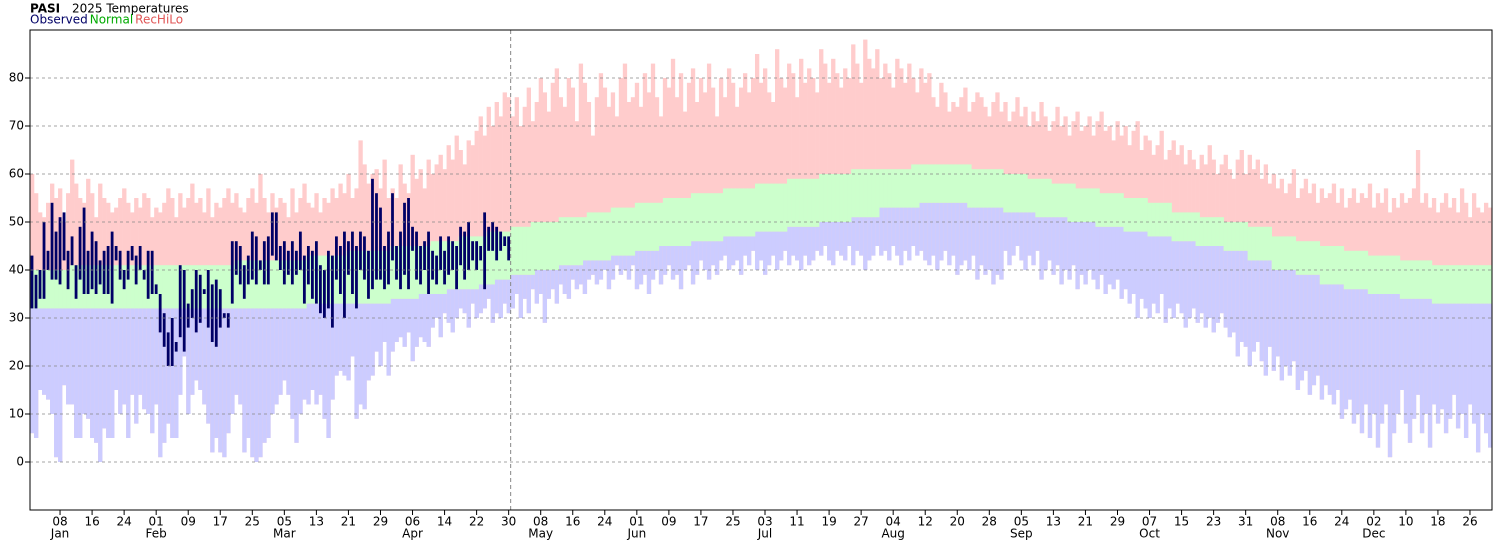 The height and width of the screenshot is (544, 1506). What do you see at coordinates (860, 522) in the screenshot?
I see `x-tick-label: 27` at bounding box center [860, 522].